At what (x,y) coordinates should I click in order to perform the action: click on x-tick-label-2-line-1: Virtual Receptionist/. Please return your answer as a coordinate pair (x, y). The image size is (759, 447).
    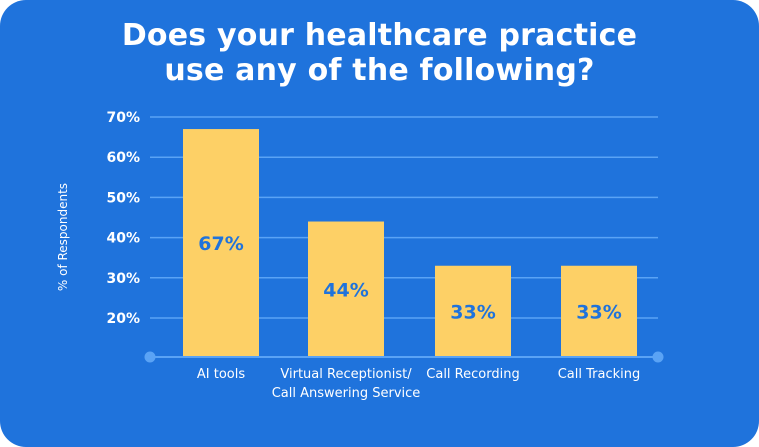
    Looking at the image, I should click on (346, 374).